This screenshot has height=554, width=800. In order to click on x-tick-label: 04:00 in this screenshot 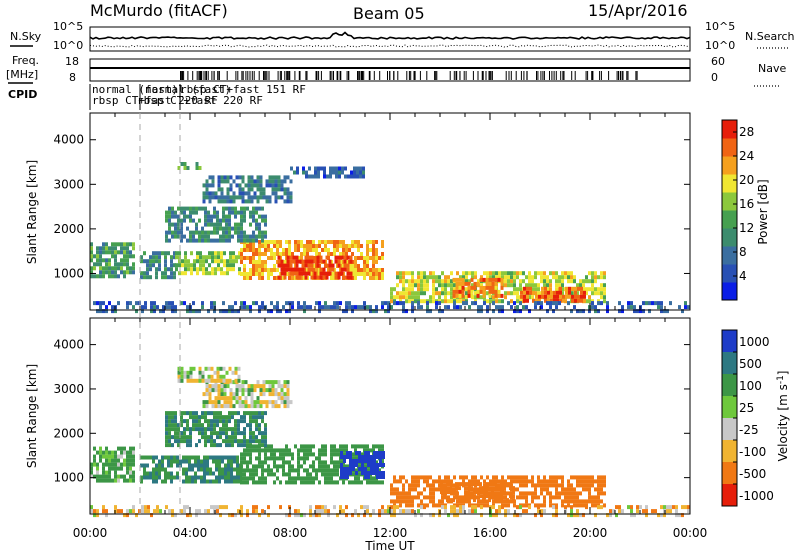, I will do `click(190, 533)`.